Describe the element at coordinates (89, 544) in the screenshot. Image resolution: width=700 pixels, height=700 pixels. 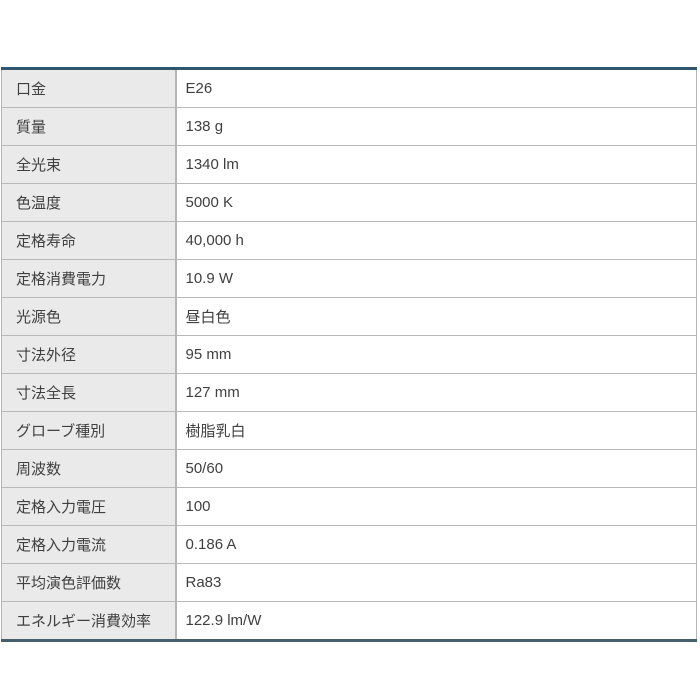
I see `spec-label: 定格入力電流` at that location.